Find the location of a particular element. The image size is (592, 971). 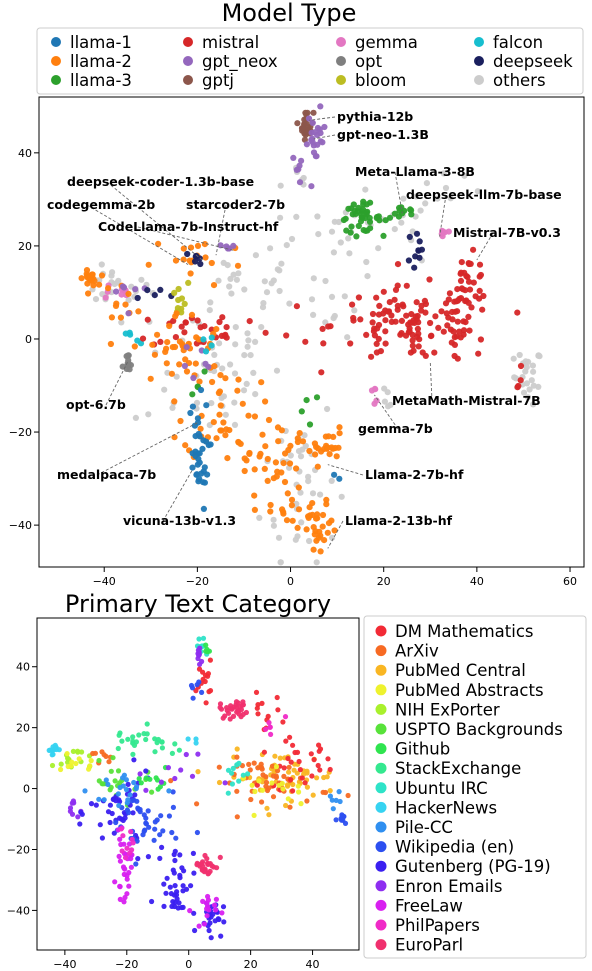

primary-text-category-point-europarl is located at coordinates (223, 718).